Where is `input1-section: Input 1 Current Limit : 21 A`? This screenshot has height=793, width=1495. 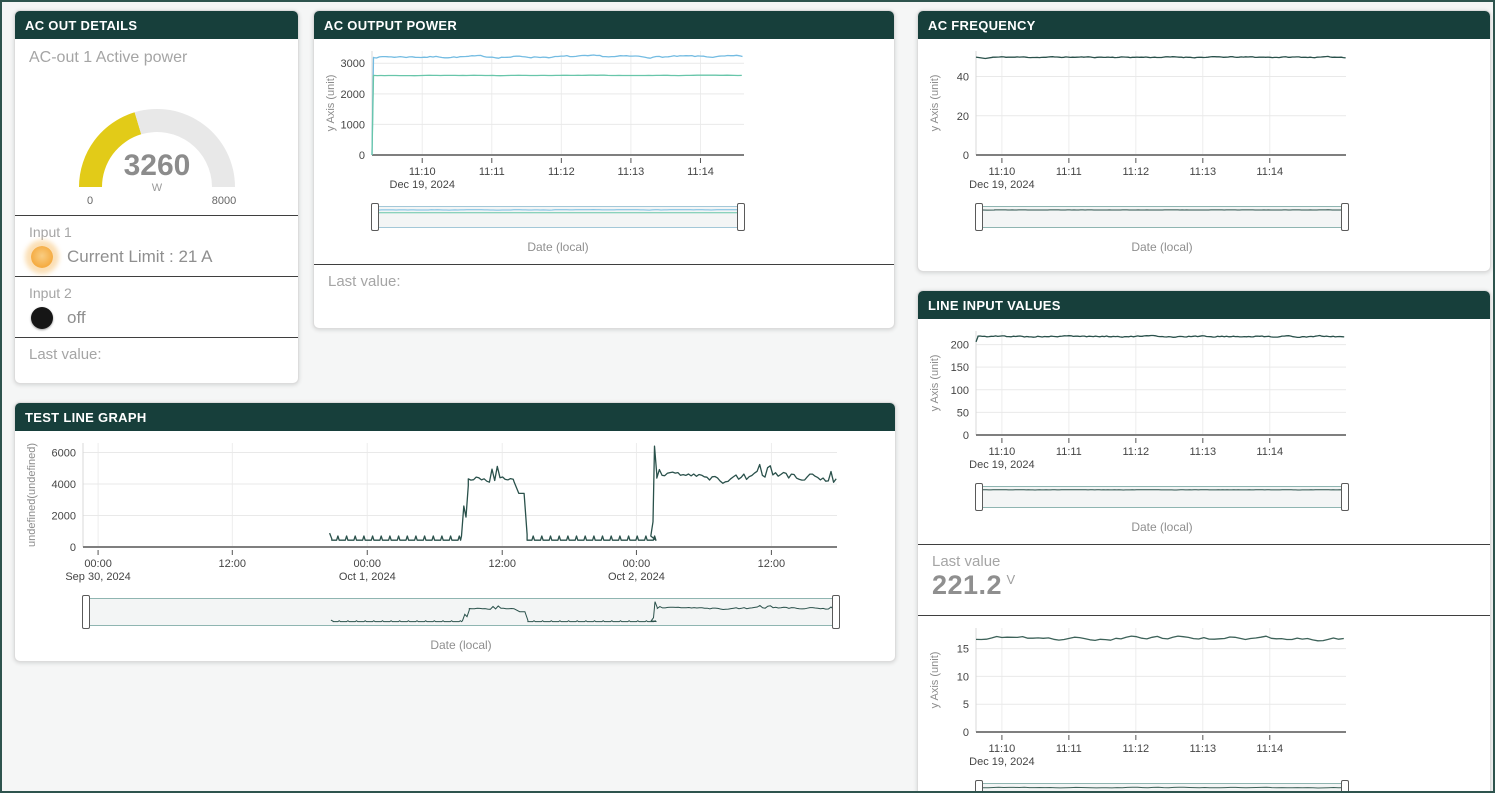 input1-section: Input 1 Current Limit : 21 A is located at coordinates (156, 246).